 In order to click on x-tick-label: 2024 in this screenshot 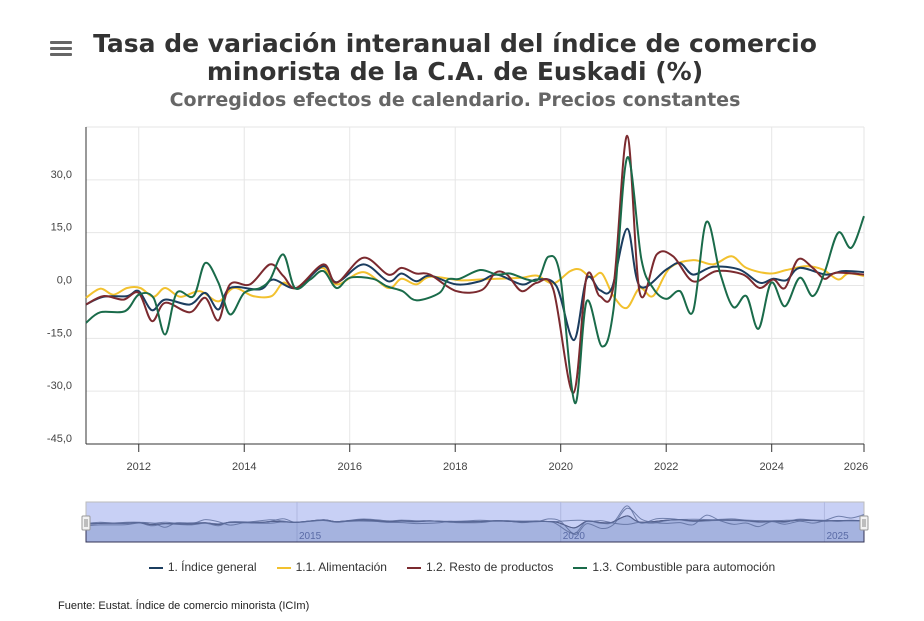, I will do `click(771, 467)`.